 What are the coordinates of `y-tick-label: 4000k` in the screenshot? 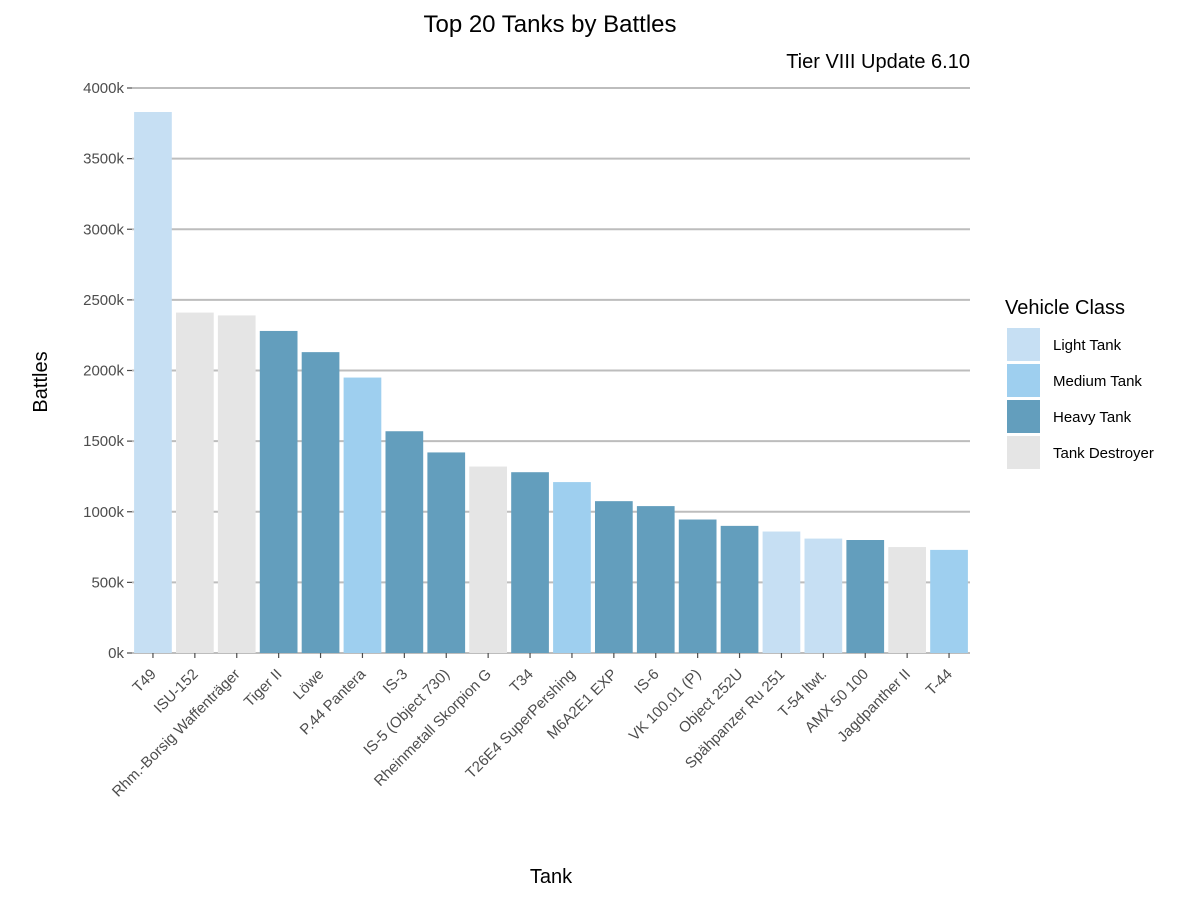 It's located at (103, 88).